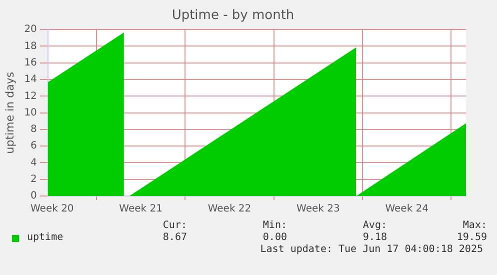  Describe the element at coordinates (471, 238) in the screenshot. I see `text: 19.59` at that location.